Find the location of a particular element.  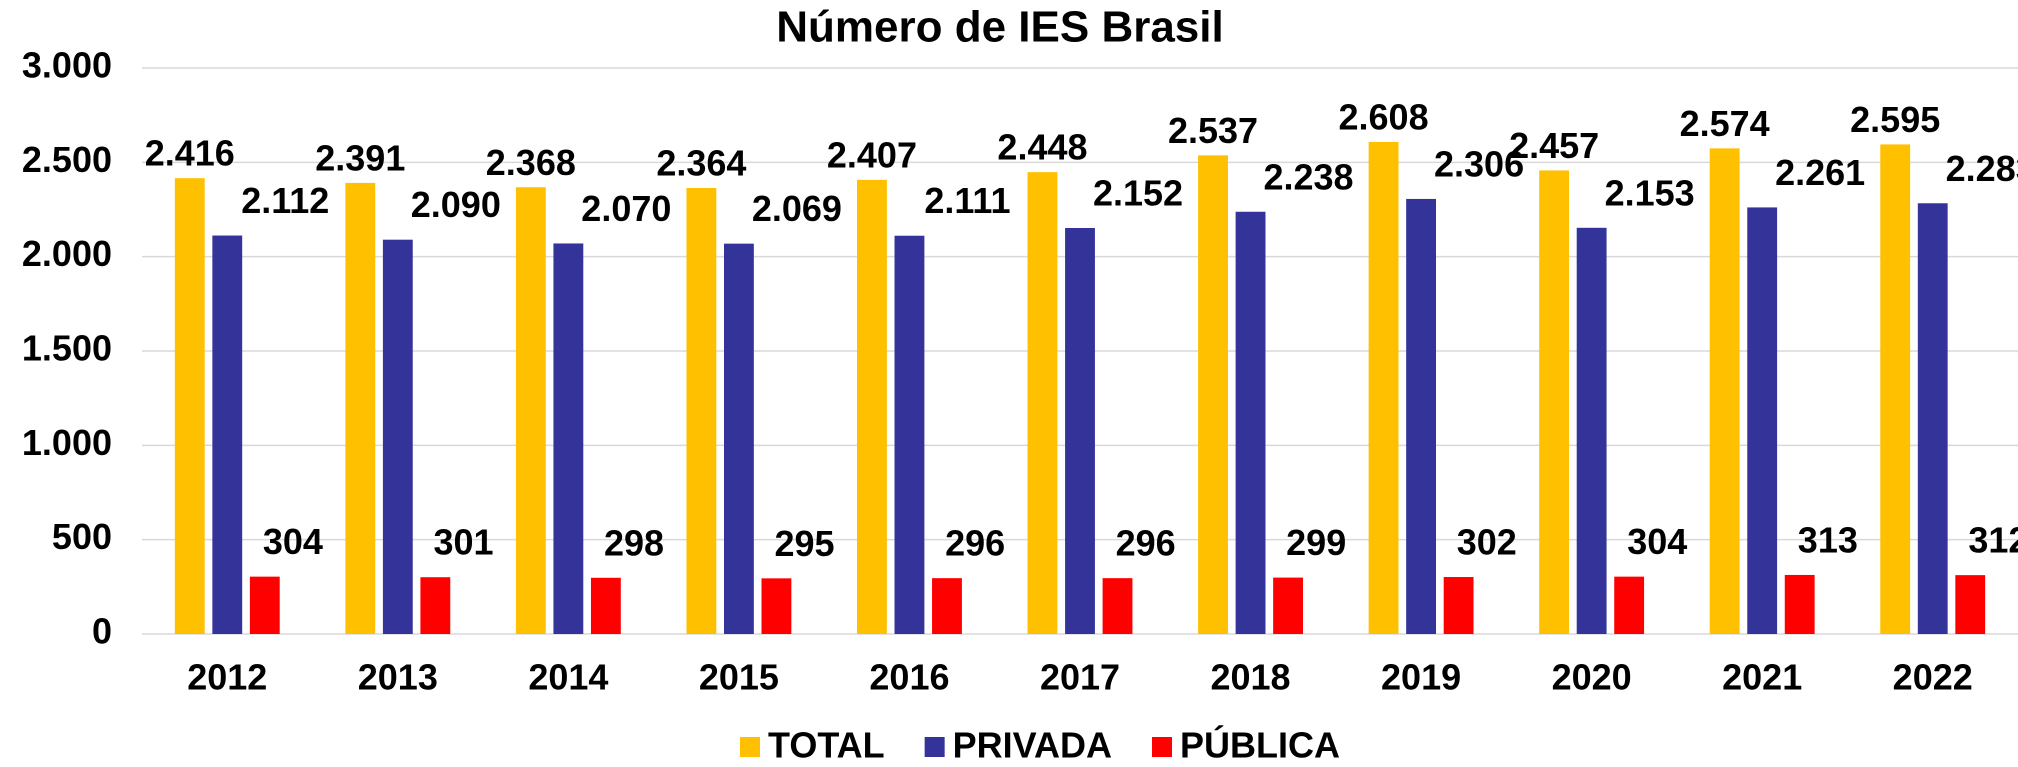

value-label: 2.112 is located at coordinates (285, 200).